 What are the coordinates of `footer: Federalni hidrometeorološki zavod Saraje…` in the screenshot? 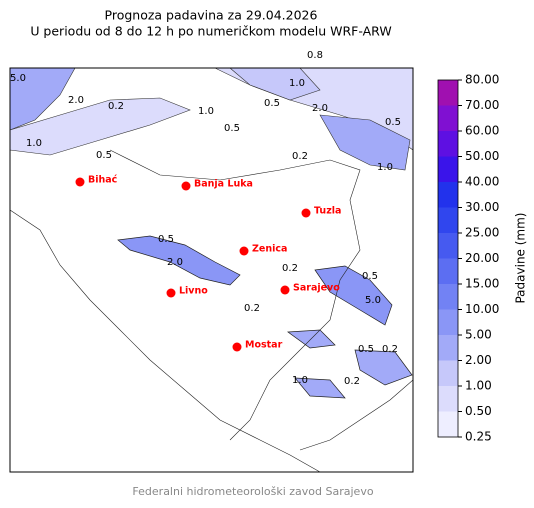 It's located at (252, 491).